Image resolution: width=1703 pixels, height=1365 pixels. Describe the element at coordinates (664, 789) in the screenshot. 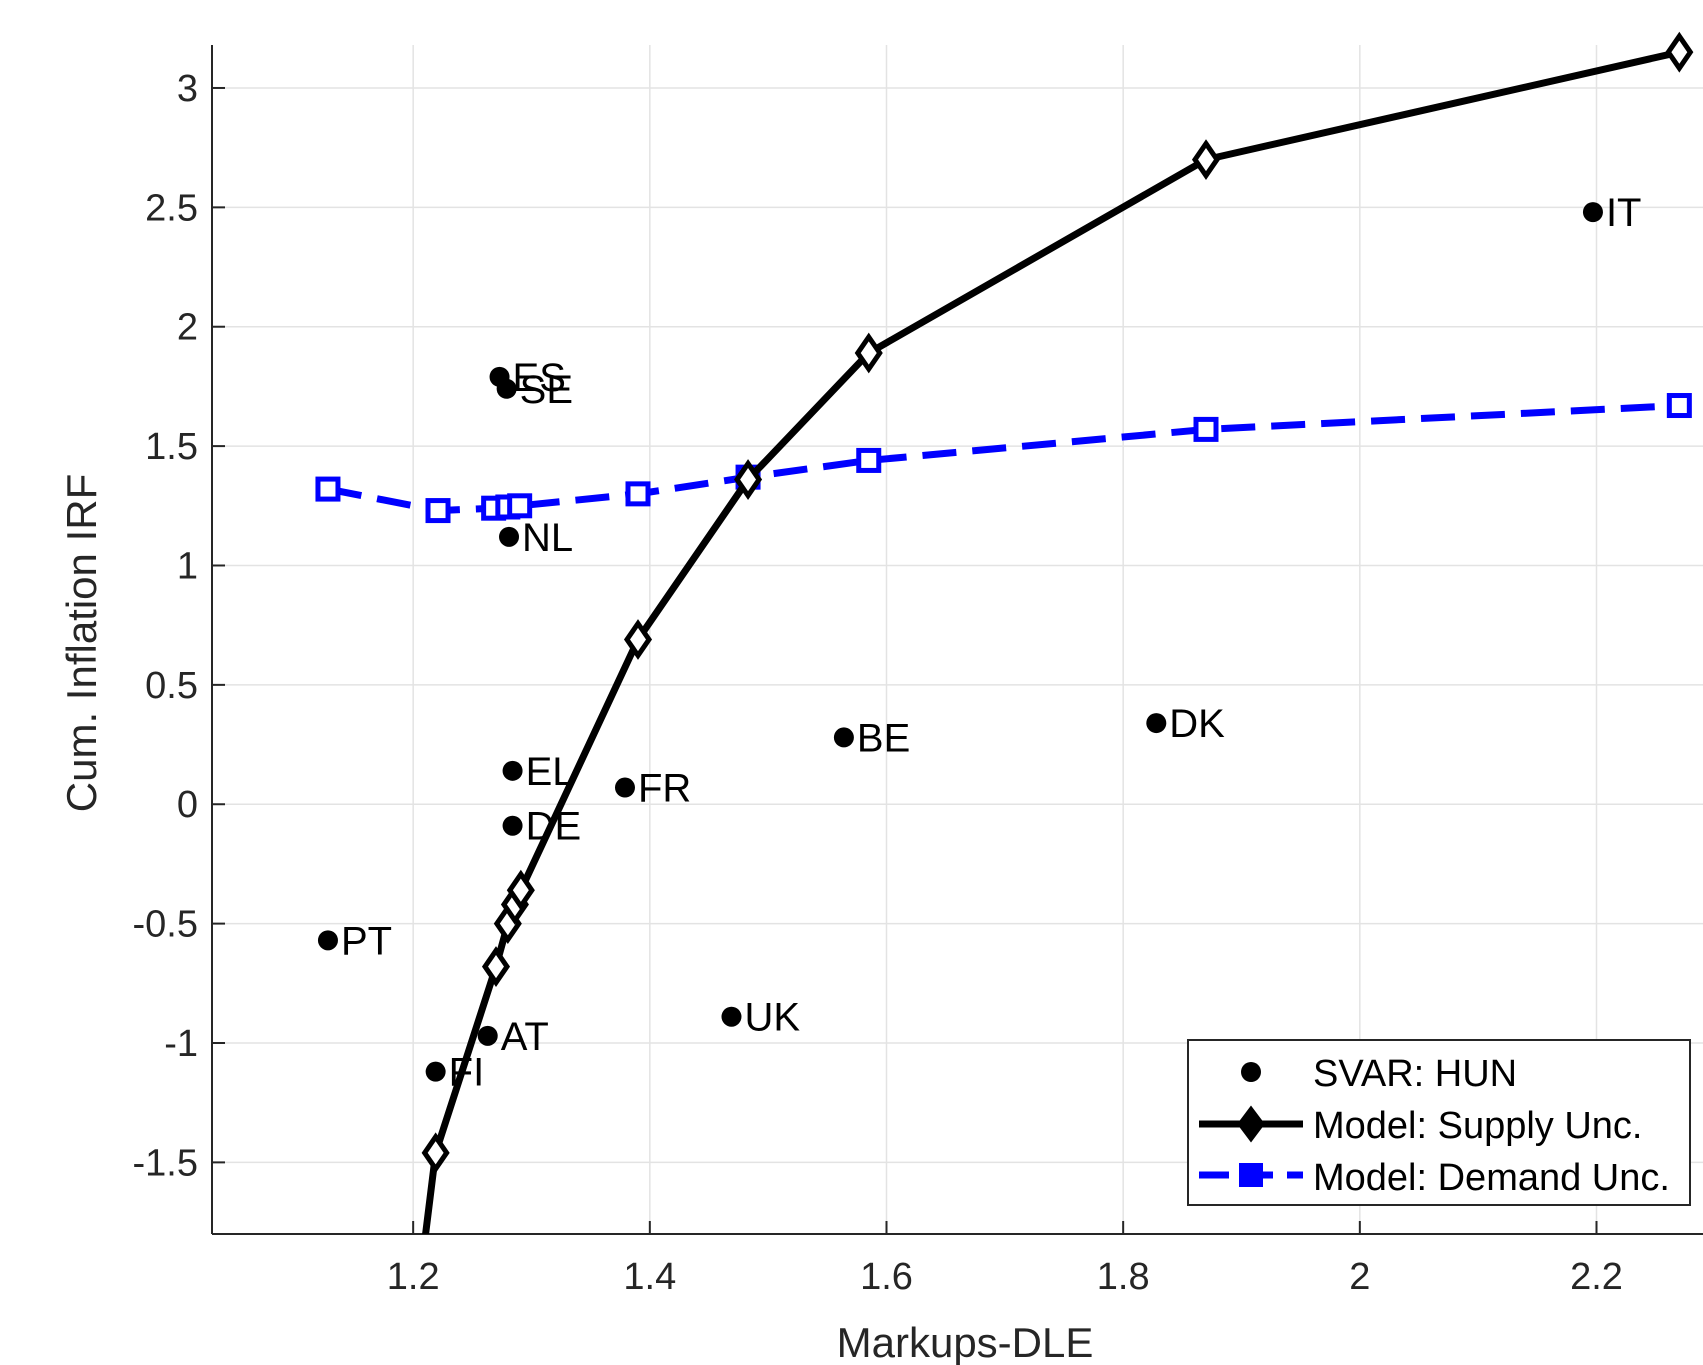

I see `svar-label-FR: FR` at that location.